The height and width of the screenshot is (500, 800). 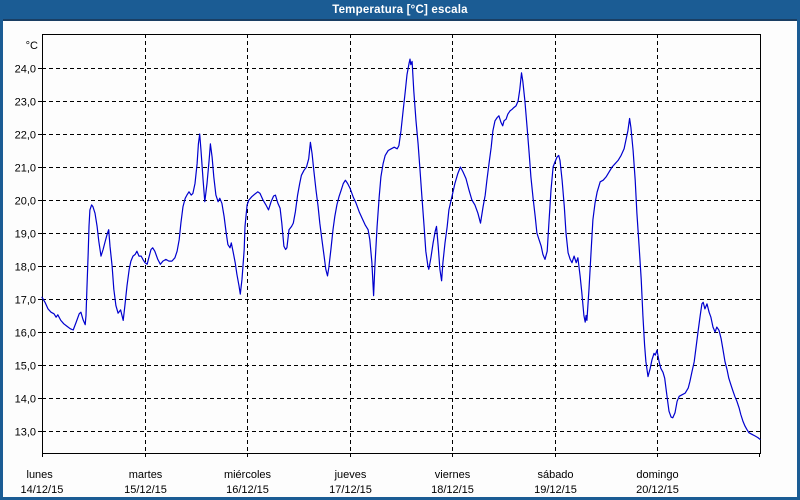 I want to click on x-date-label: 19/12/15, so click(x=555, y=490).